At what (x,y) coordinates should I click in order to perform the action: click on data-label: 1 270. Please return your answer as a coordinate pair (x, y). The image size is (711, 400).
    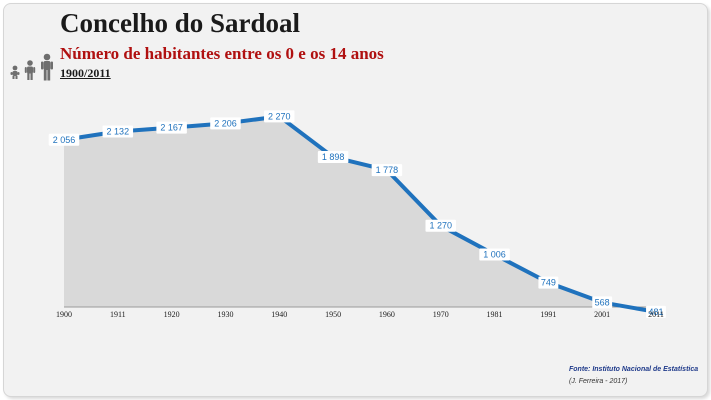
    Looking at the image, I should click on (440, 226).